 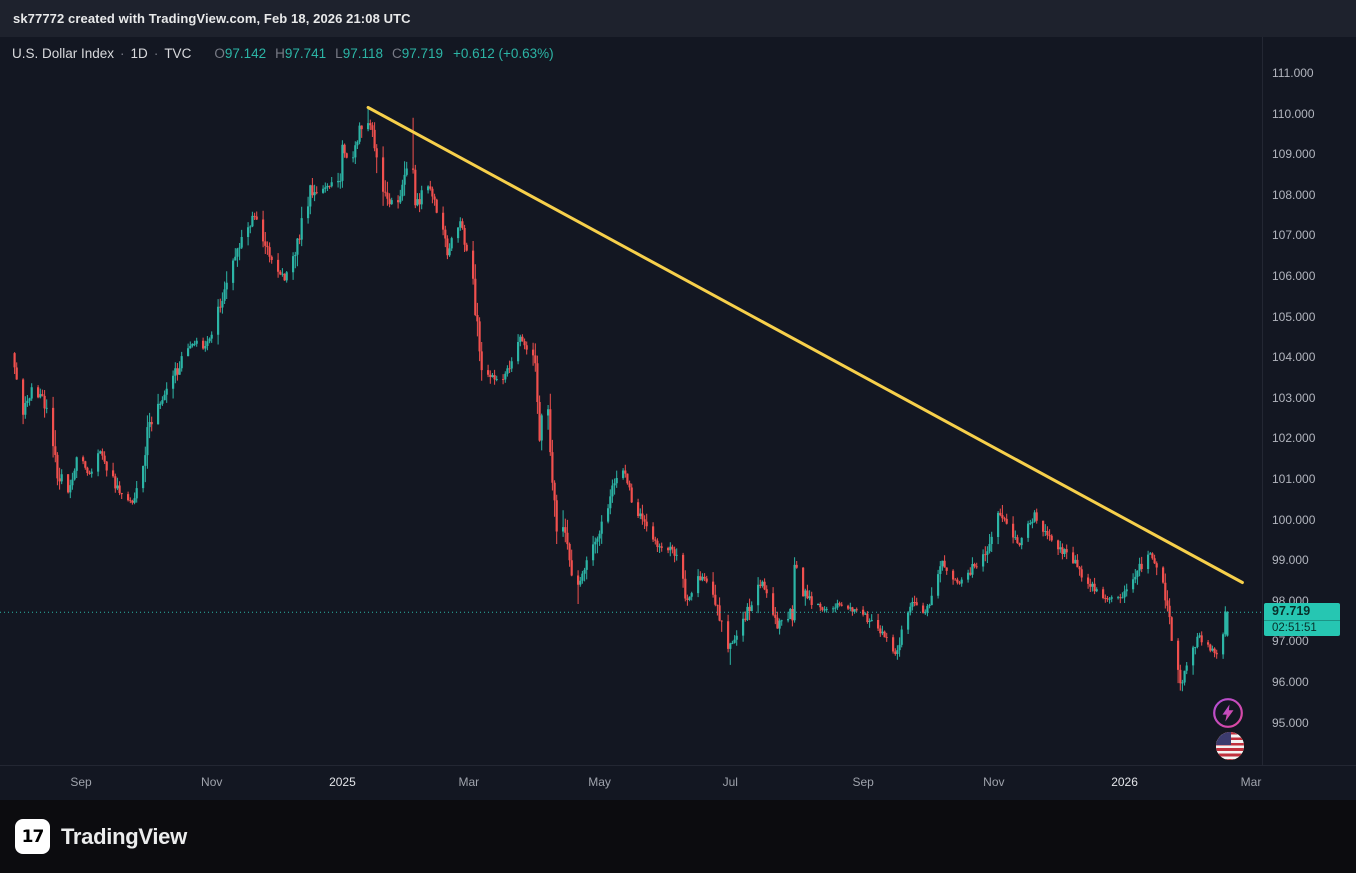 What do you see at coordinates (280, 53) in the screenshot?
I see `high-label: H` at bounding box center [280, 53].